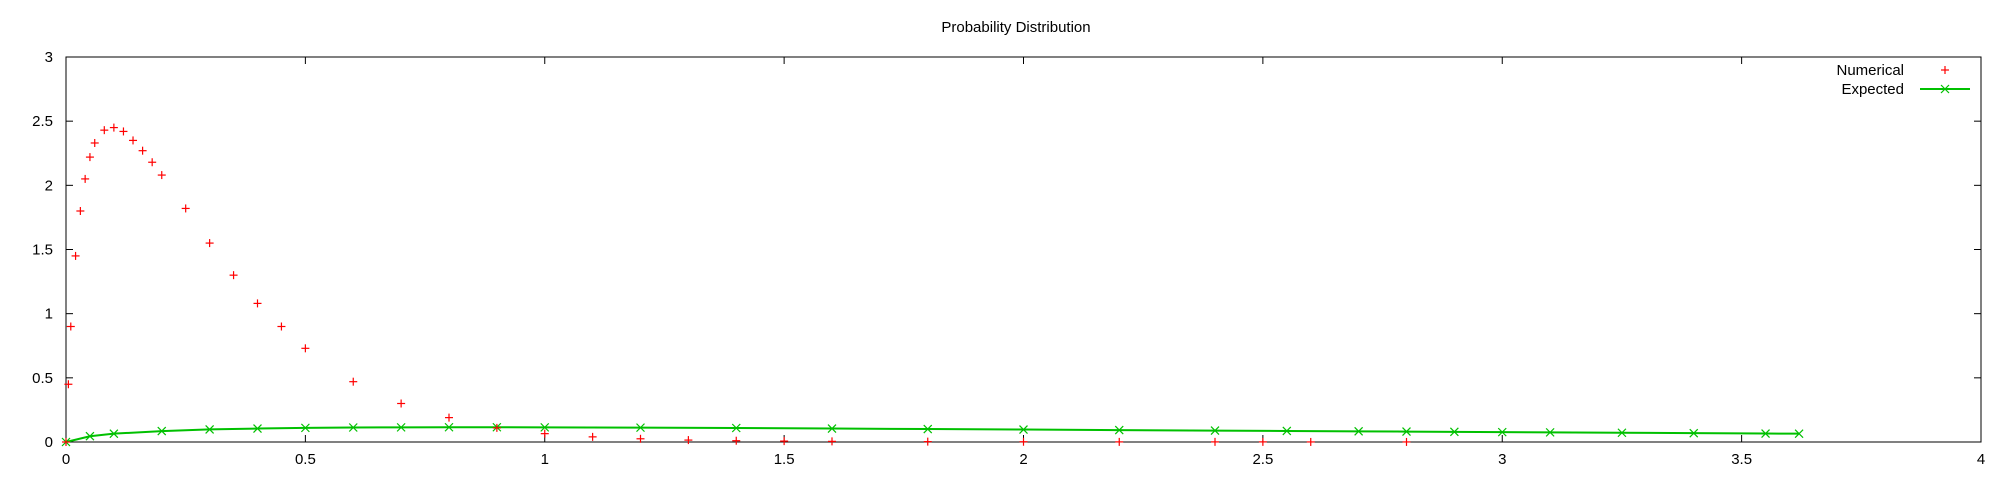 The image size is (2000, 480). What do you see at coordinates (1502, 459) in the screenshot?
I see `x-tick-label: 3` at bounding box center [1502, 459].